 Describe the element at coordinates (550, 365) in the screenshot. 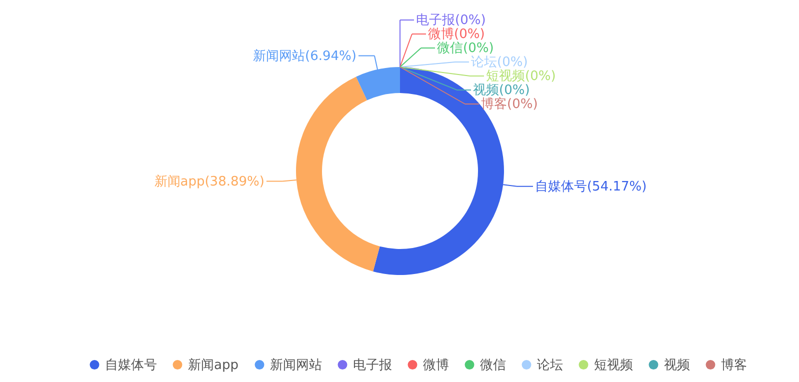

I see `legend-label: 论坛` at that location.